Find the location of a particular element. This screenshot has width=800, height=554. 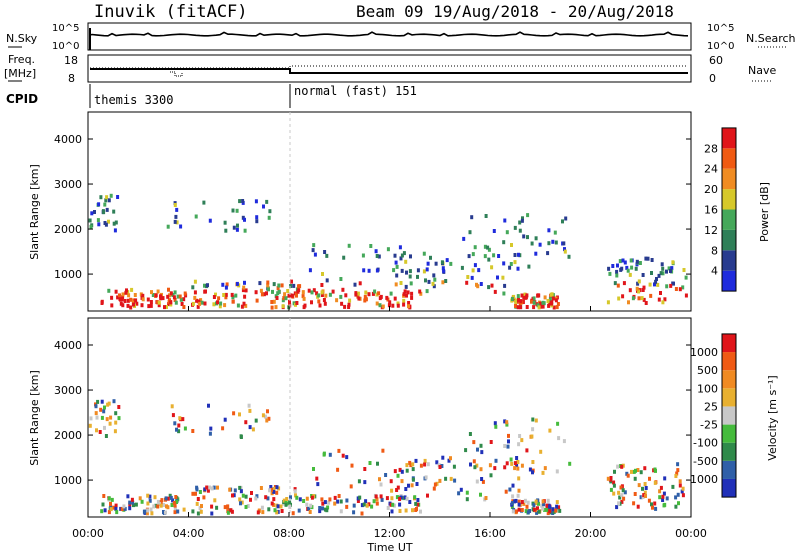

colorbar-tick-label: 100 is located at coordinates (707, 388).